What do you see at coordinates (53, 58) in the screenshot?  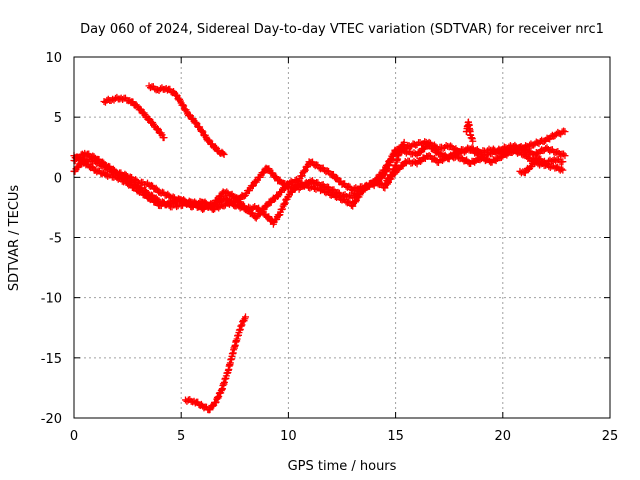 I see `y-tick-label: 10` at bounding box center [53, 58].